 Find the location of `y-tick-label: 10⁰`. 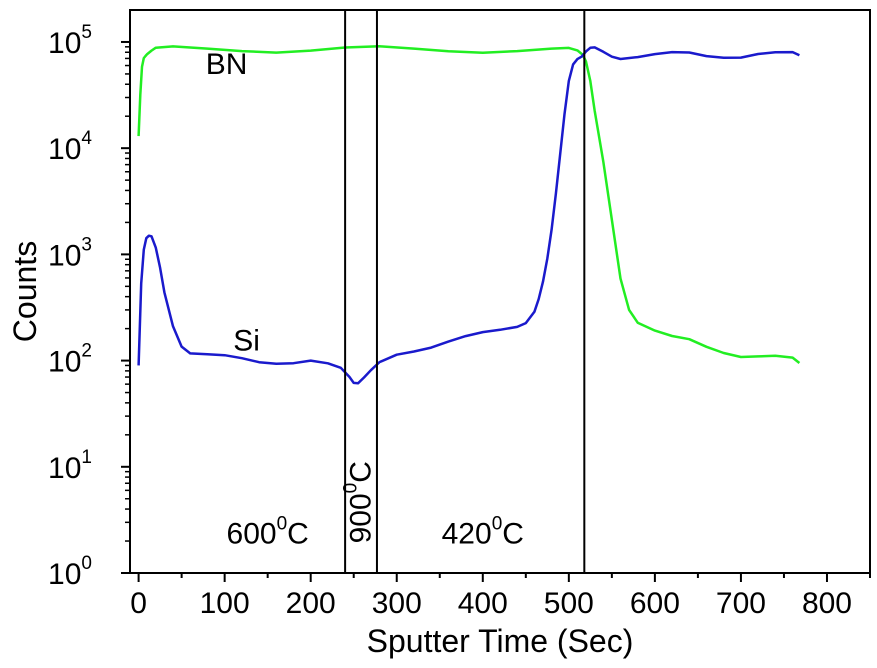

y-tick-label: 10⁰ is located at coordinates (70, 572).